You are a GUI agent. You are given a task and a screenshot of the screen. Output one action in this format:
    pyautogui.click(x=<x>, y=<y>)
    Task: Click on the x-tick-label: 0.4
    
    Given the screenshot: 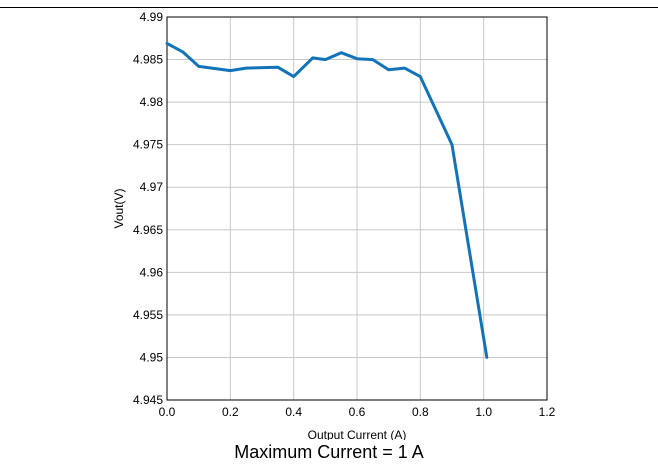 What is the action you would take?
    pyautogui.click(x=293, y=412)
    